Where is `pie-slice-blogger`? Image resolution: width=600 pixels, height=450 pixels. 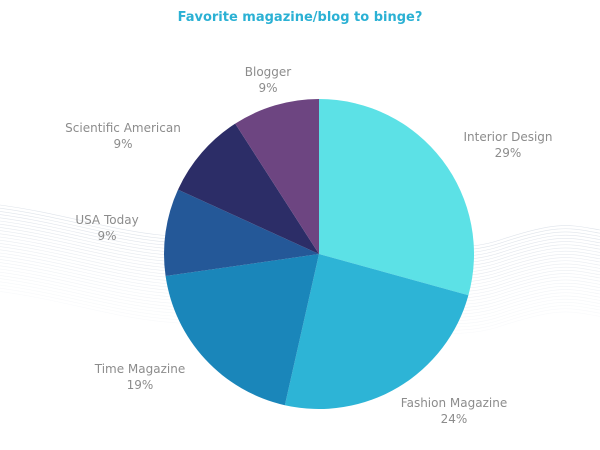
pie-slice-blogger is located at coordinates (277, 176).